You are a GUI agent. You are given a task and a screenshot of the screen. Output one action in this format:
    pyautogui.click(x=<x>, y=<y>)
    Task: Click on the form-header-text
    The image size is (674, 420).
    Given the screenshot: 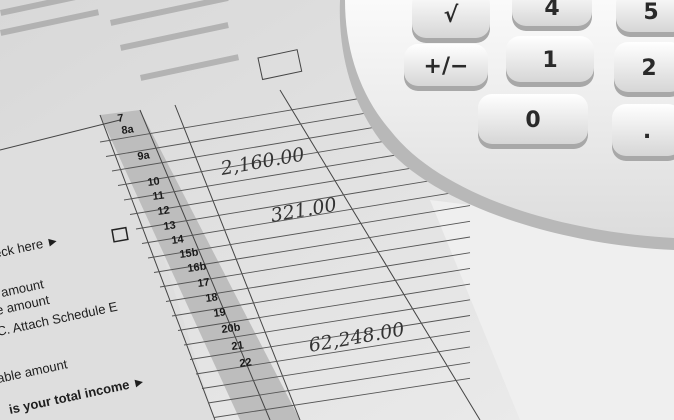 What is the action you would take?
    pyautogui.click(x=120, y=40)
    